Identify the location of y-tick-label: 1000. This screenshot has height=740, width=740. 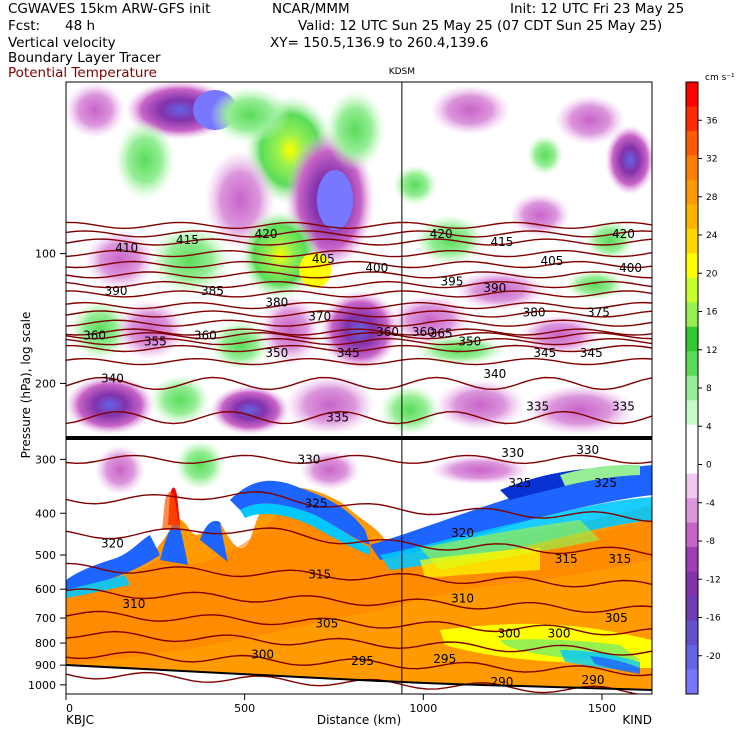
(42, 685).